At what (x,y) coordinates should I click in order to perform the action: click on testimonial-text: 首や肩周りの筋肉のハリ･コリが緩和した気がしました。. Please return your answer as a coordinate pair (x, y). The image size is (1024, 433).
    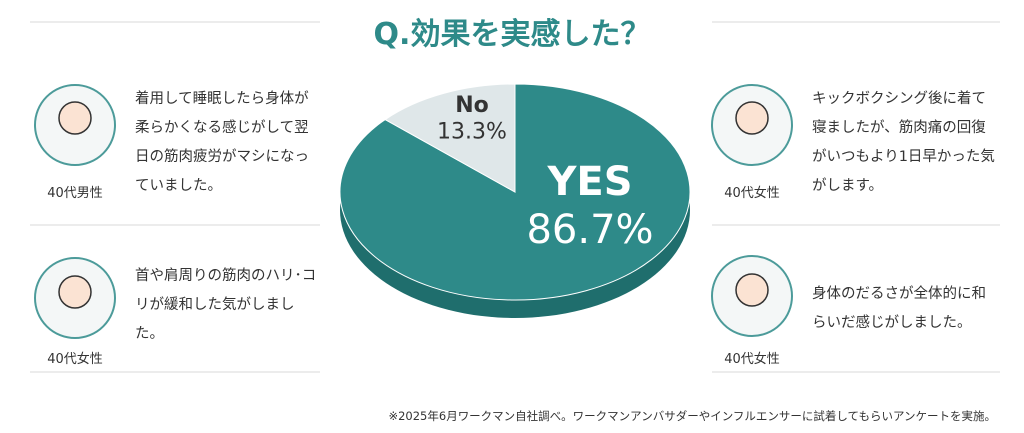
    Looking at the image, I should click on (226, 305).